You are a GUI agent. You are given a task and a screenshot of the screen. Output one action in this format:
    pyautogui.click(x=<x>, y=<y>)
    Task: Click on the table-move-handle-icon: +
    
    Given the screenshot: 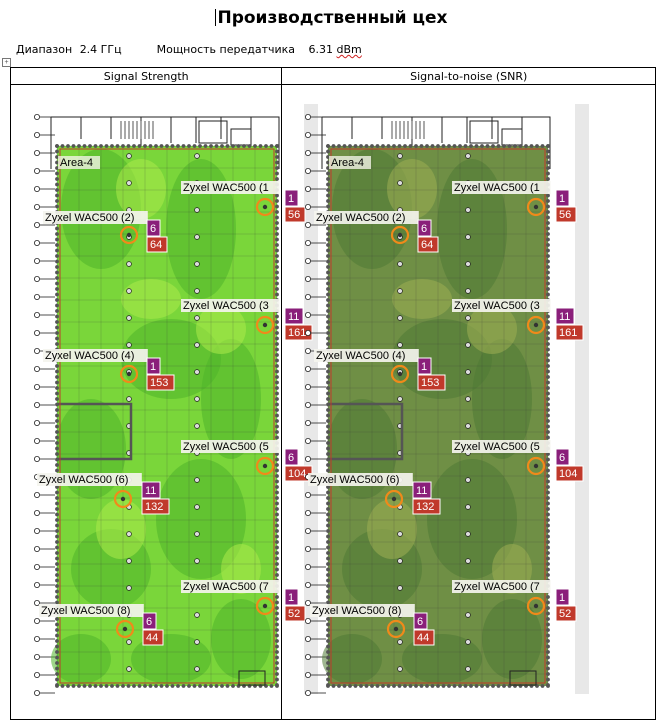 What is the action you would take?
    pyautogui.click(x=6, y=62)
    